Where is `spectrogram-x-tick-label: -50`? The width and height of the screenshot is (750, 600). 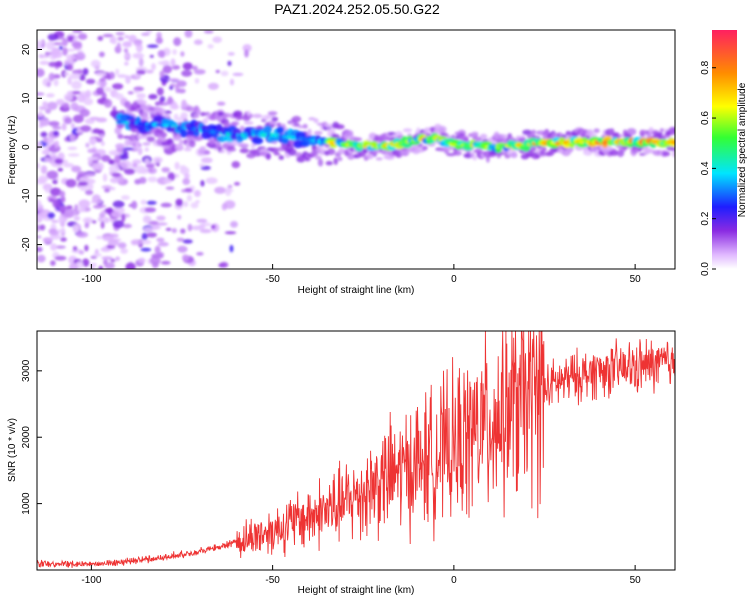
spectrogram-x-tick-label: -50 is located at coordinates (272, 279).